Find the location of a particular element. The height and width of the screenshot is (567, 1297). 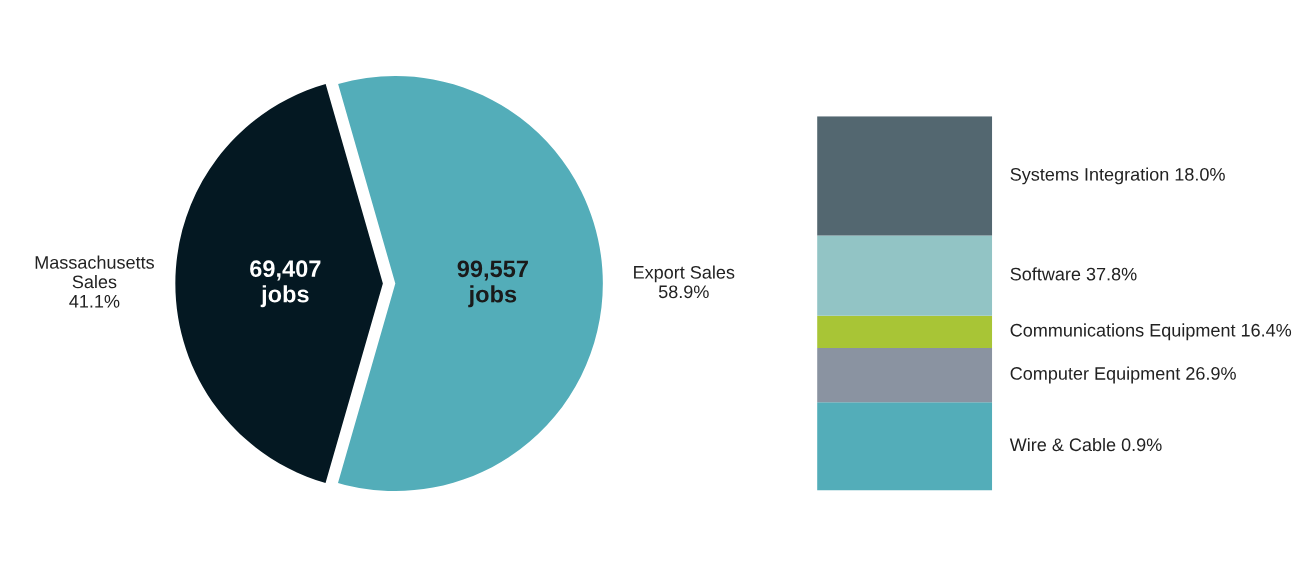

data-label: 41.1% is located at coordinates (94, 301).